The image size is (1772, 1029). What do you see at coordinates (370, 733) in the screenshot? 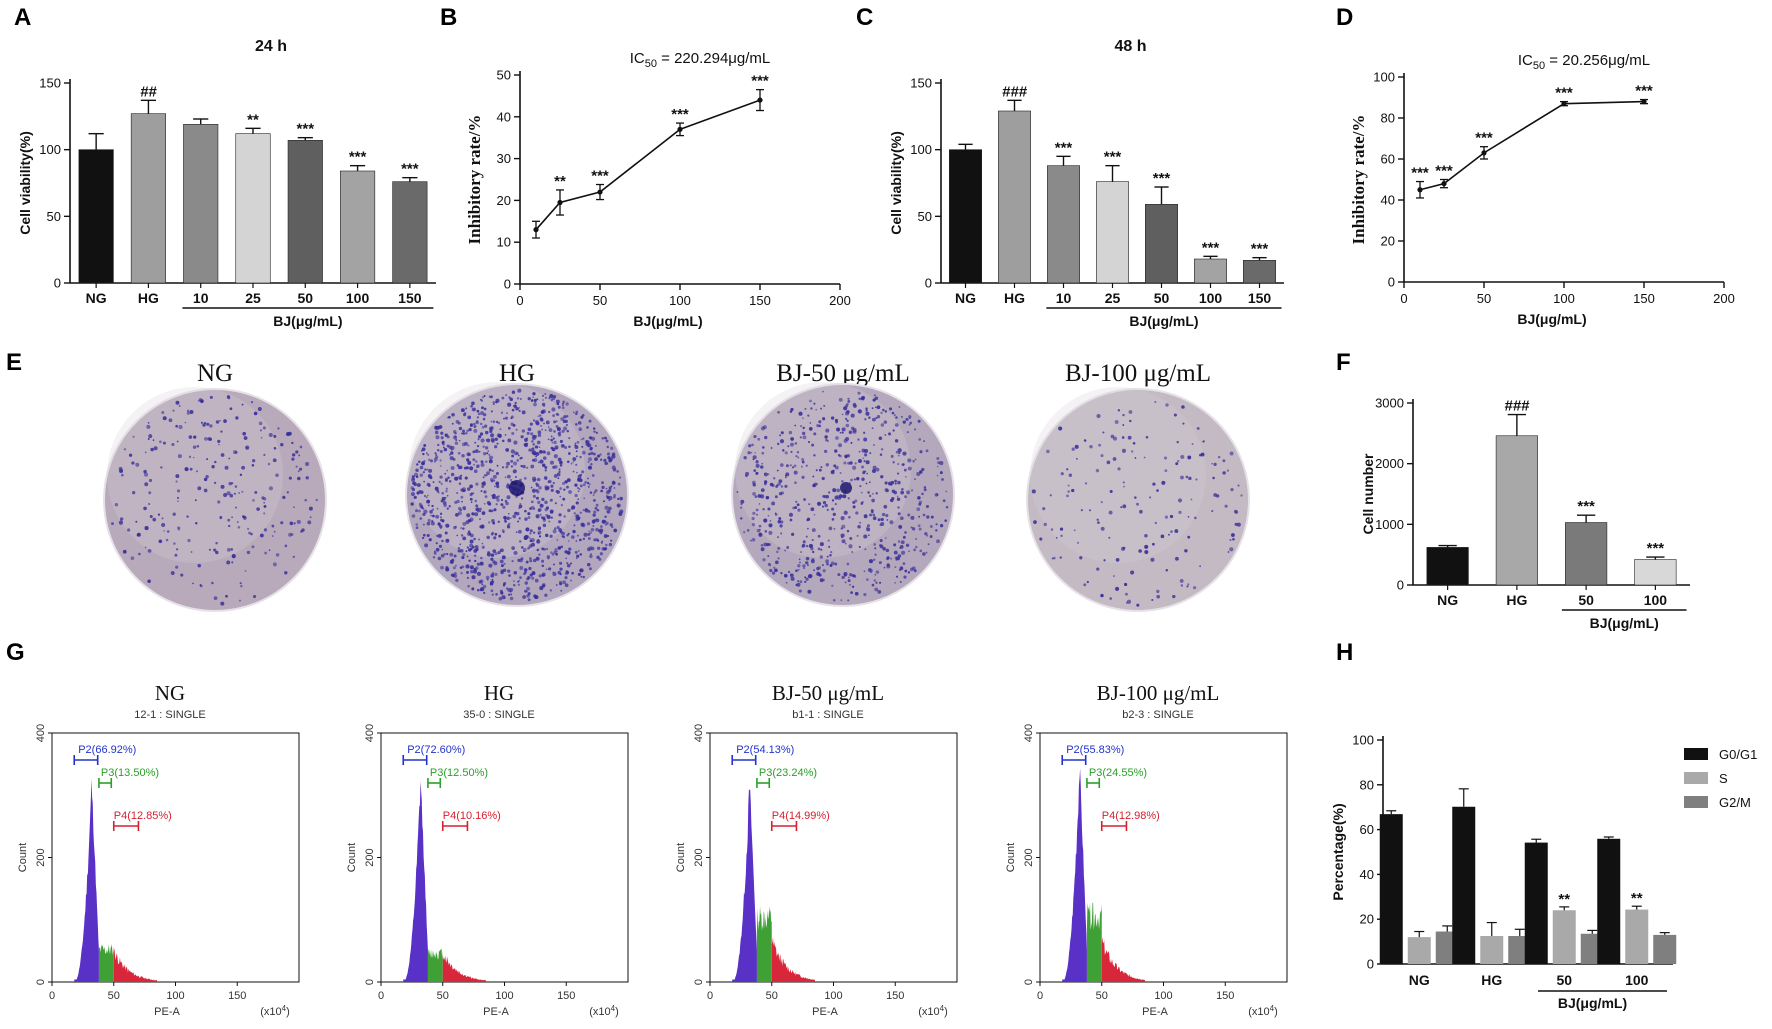
I see `y-tick-label: 400` at bounding box center [370, 733].